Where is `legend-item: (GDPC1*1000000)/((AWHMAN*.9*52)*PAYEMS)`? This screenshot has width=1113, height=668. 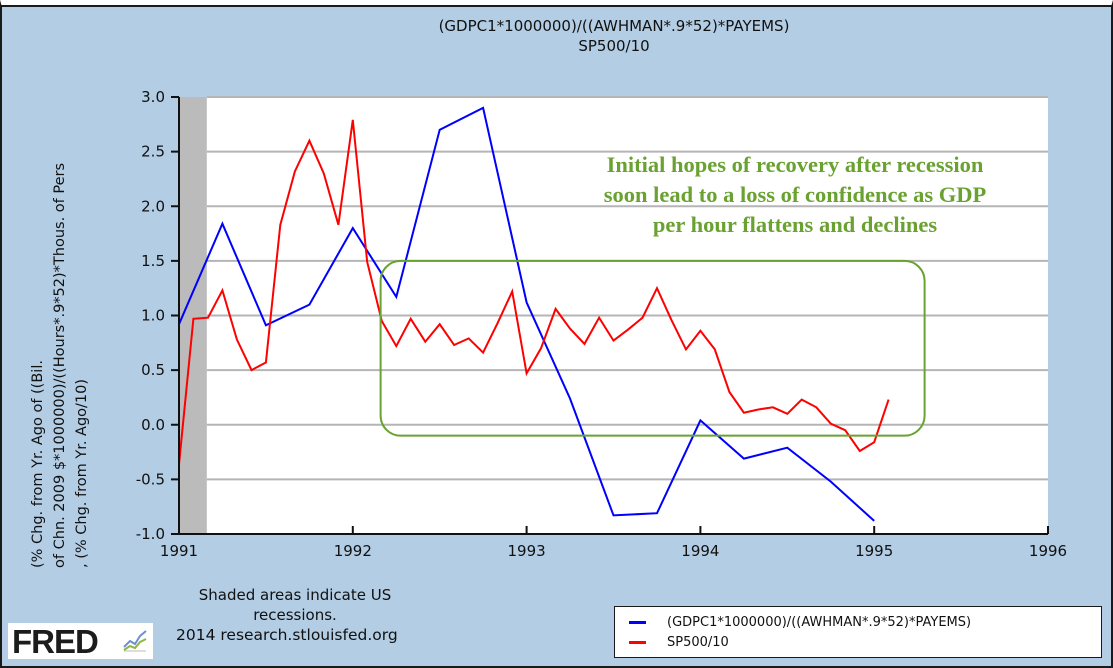
legend-item: (GDPC1*1000000)/((AWHMAN*.9*52)*PAYEMS) is located at coordinates (800, 622).